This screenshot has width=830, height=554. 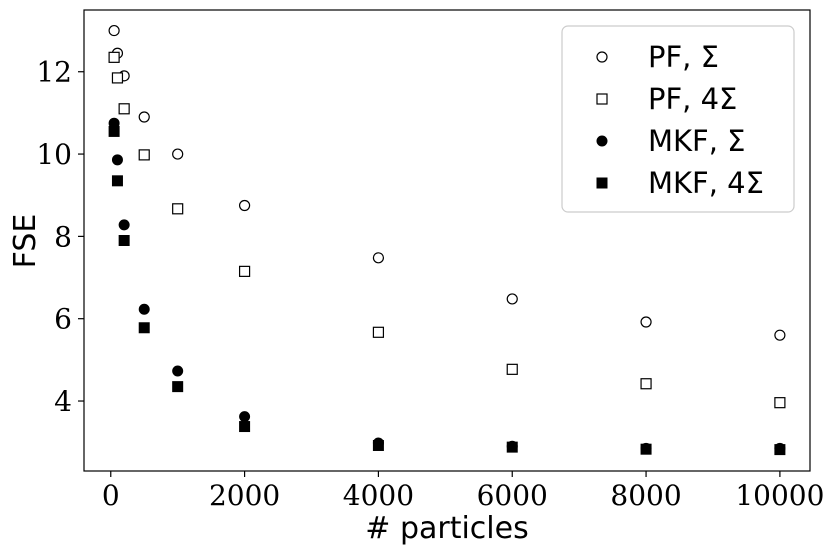 I want to click on legend-label: MKF, 4Σ, so click(x=706, y=183).